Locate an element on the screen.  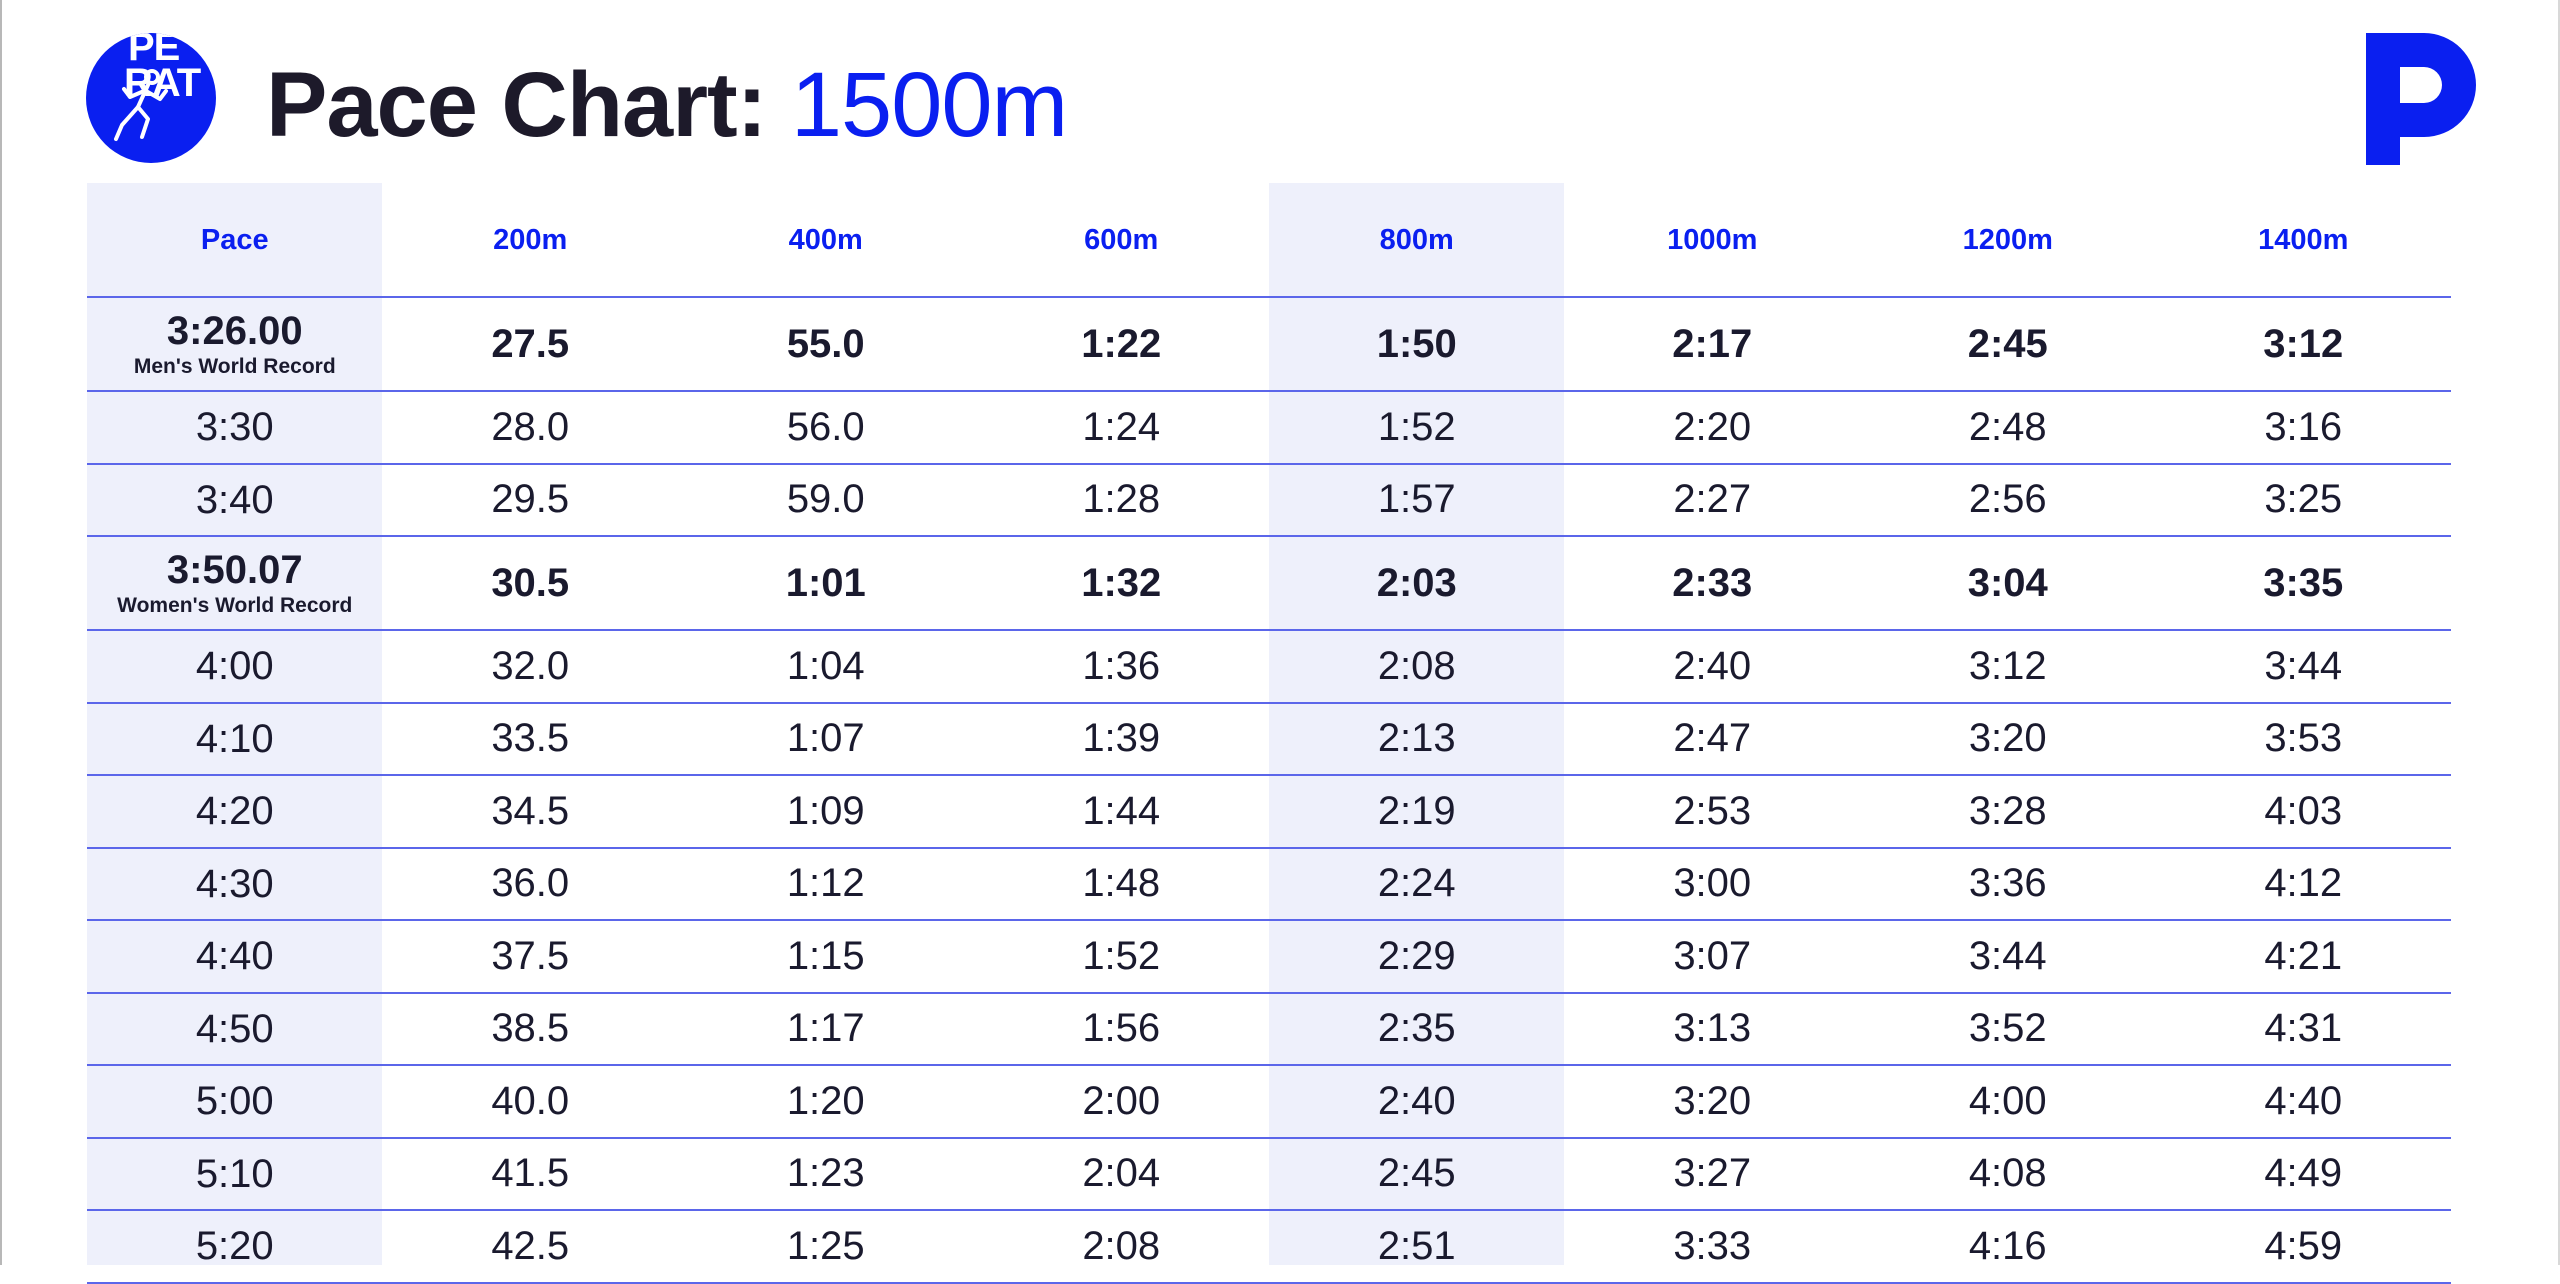
split-cell: 1:04 is located at coordinates (825, 665).